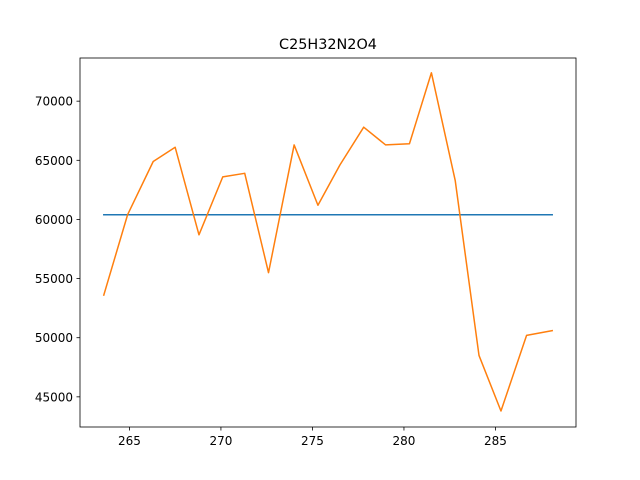 Image resolution: width=640 pixels, height=480 pixels. Describe the element at coordinates (129, 441) in the screenshot. I see `x-tick-label: 265` at that location.